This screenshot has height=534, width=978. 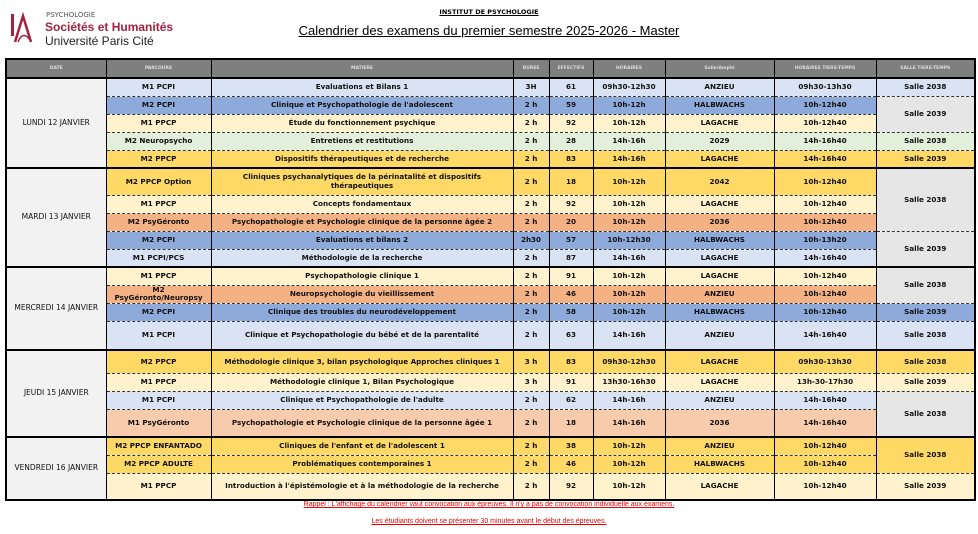 What do you see at coordinates (362, 258) in the screenshot?
I see `matiere-cell: Méthodologie de la recherche` at bounding box center [362, 258].